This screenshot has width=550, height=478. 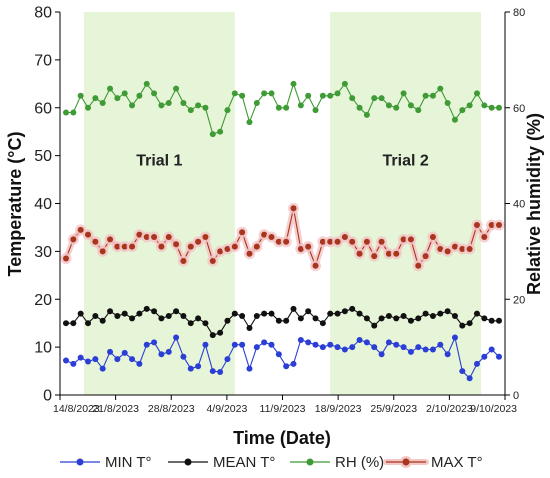 I want to click on y2-tick-label: 80, so click(x=519, y=13).